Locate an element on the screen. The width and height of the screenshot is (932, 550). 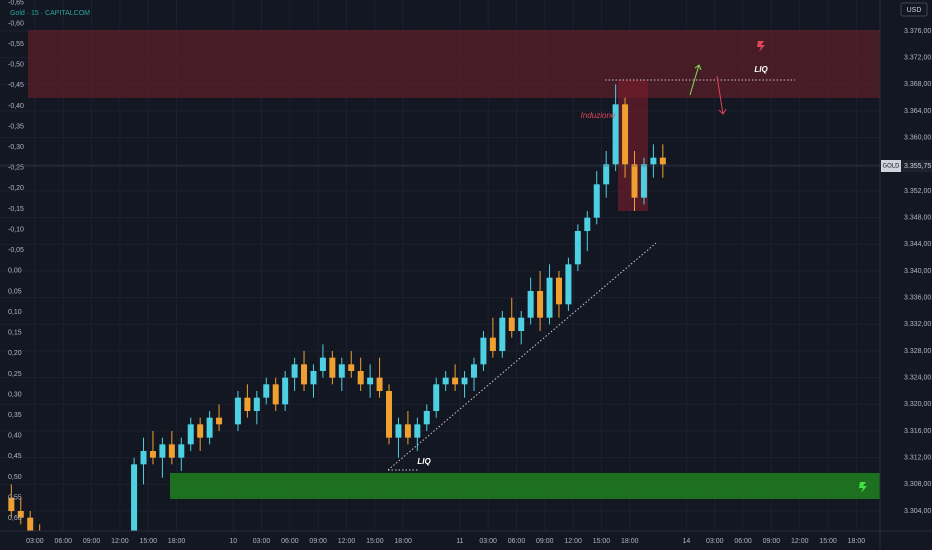
y-tick-label: 3.372,00 is located at coordinates (917, 58).